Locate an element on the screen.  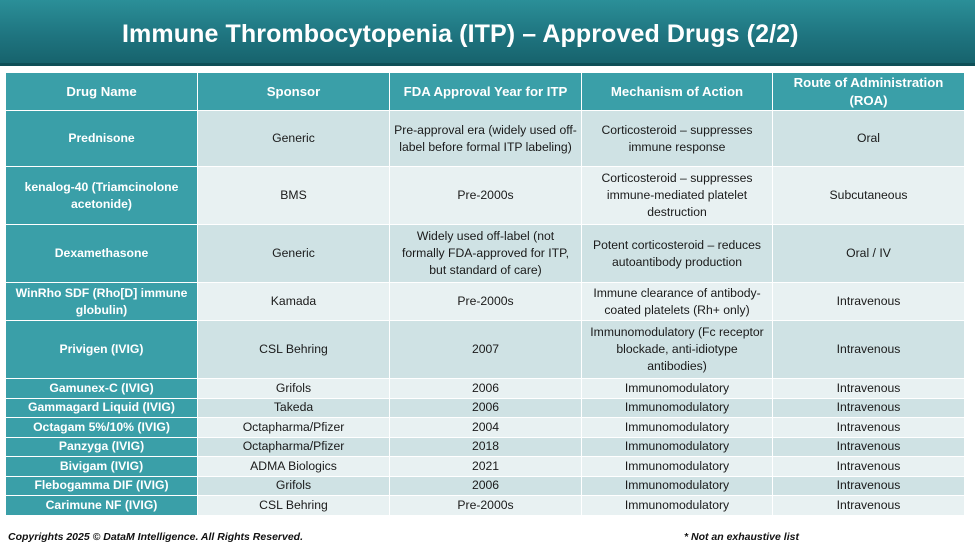
column-header-drug-name: Drug Name is located at coordinates (101, 91).